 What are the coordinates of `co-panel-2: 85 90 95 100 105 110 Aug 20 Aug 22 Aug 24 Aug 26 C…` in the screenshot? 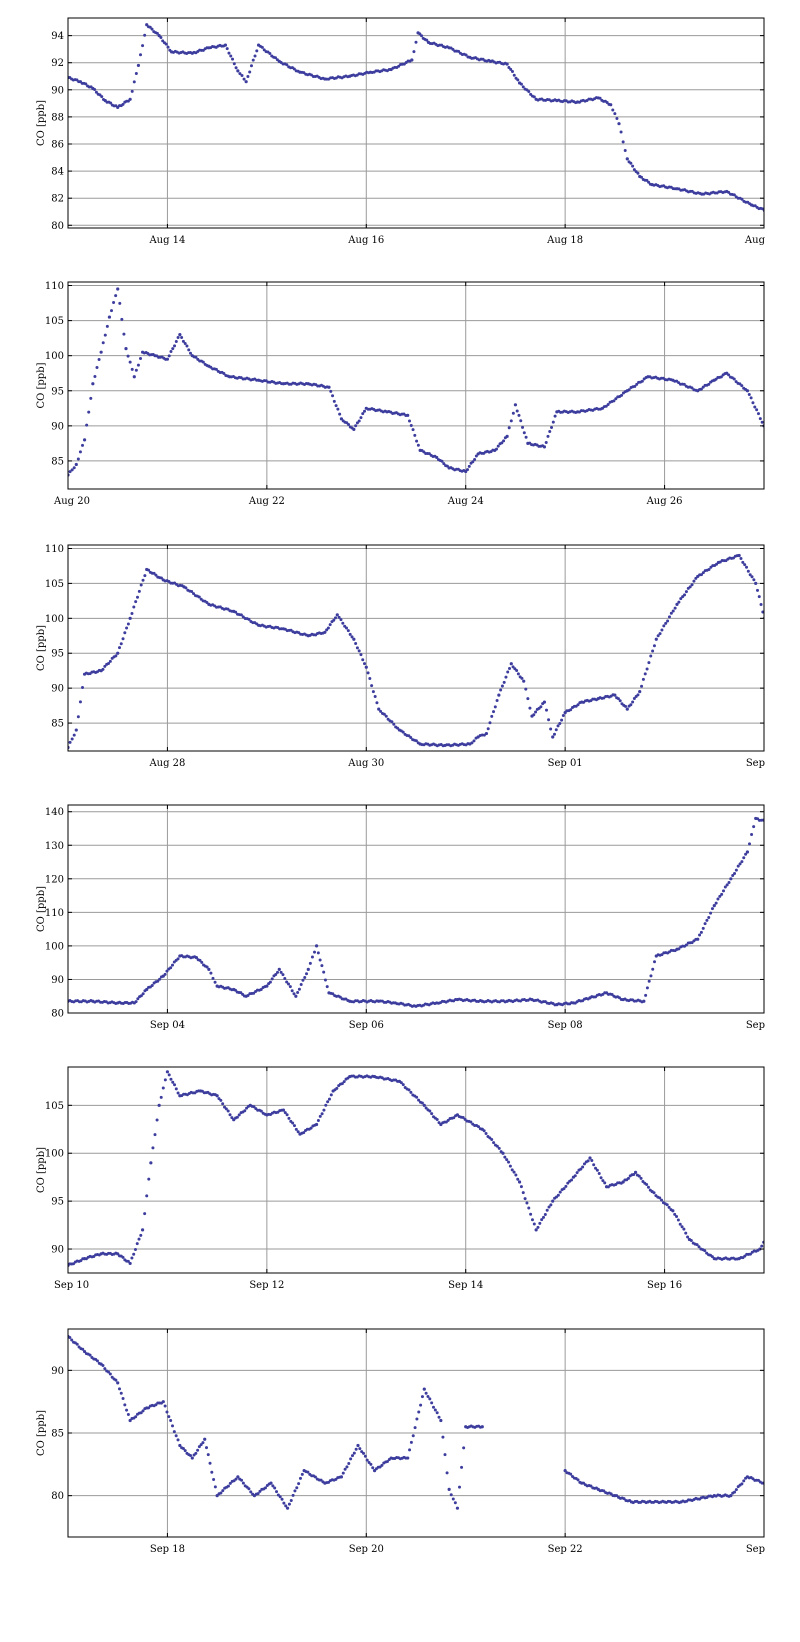 It's located at (409, 394).